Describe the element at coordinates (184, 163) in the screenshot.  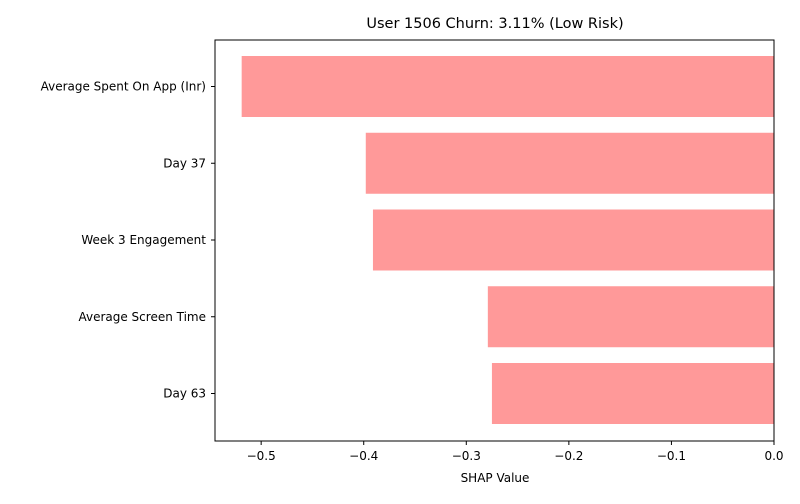
I see `y-tick-label: Day 37` at that location.